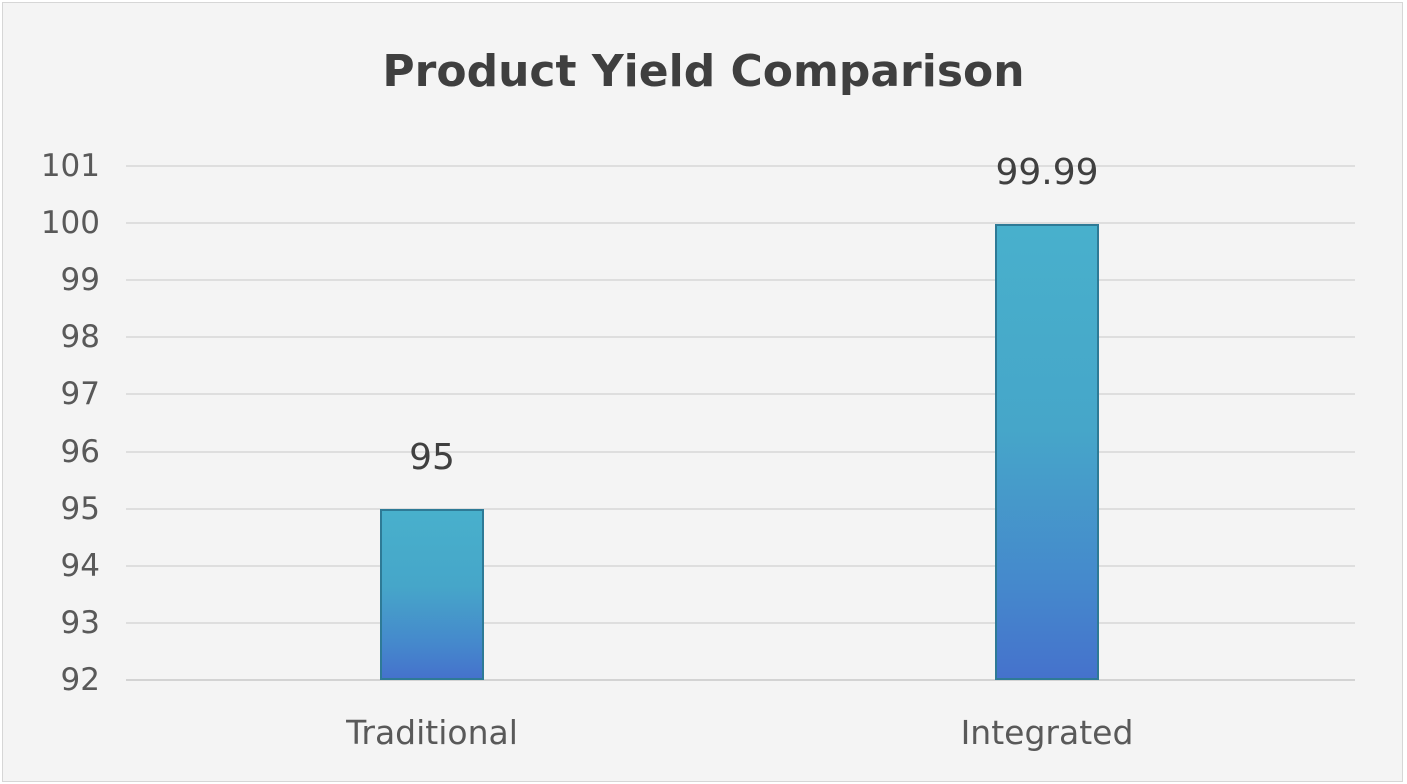 This screenshot has width=1407, height=784. Describe the element at coordinates (80, 394) in the screenshot. I see `y-tick-label: 97` at that location.